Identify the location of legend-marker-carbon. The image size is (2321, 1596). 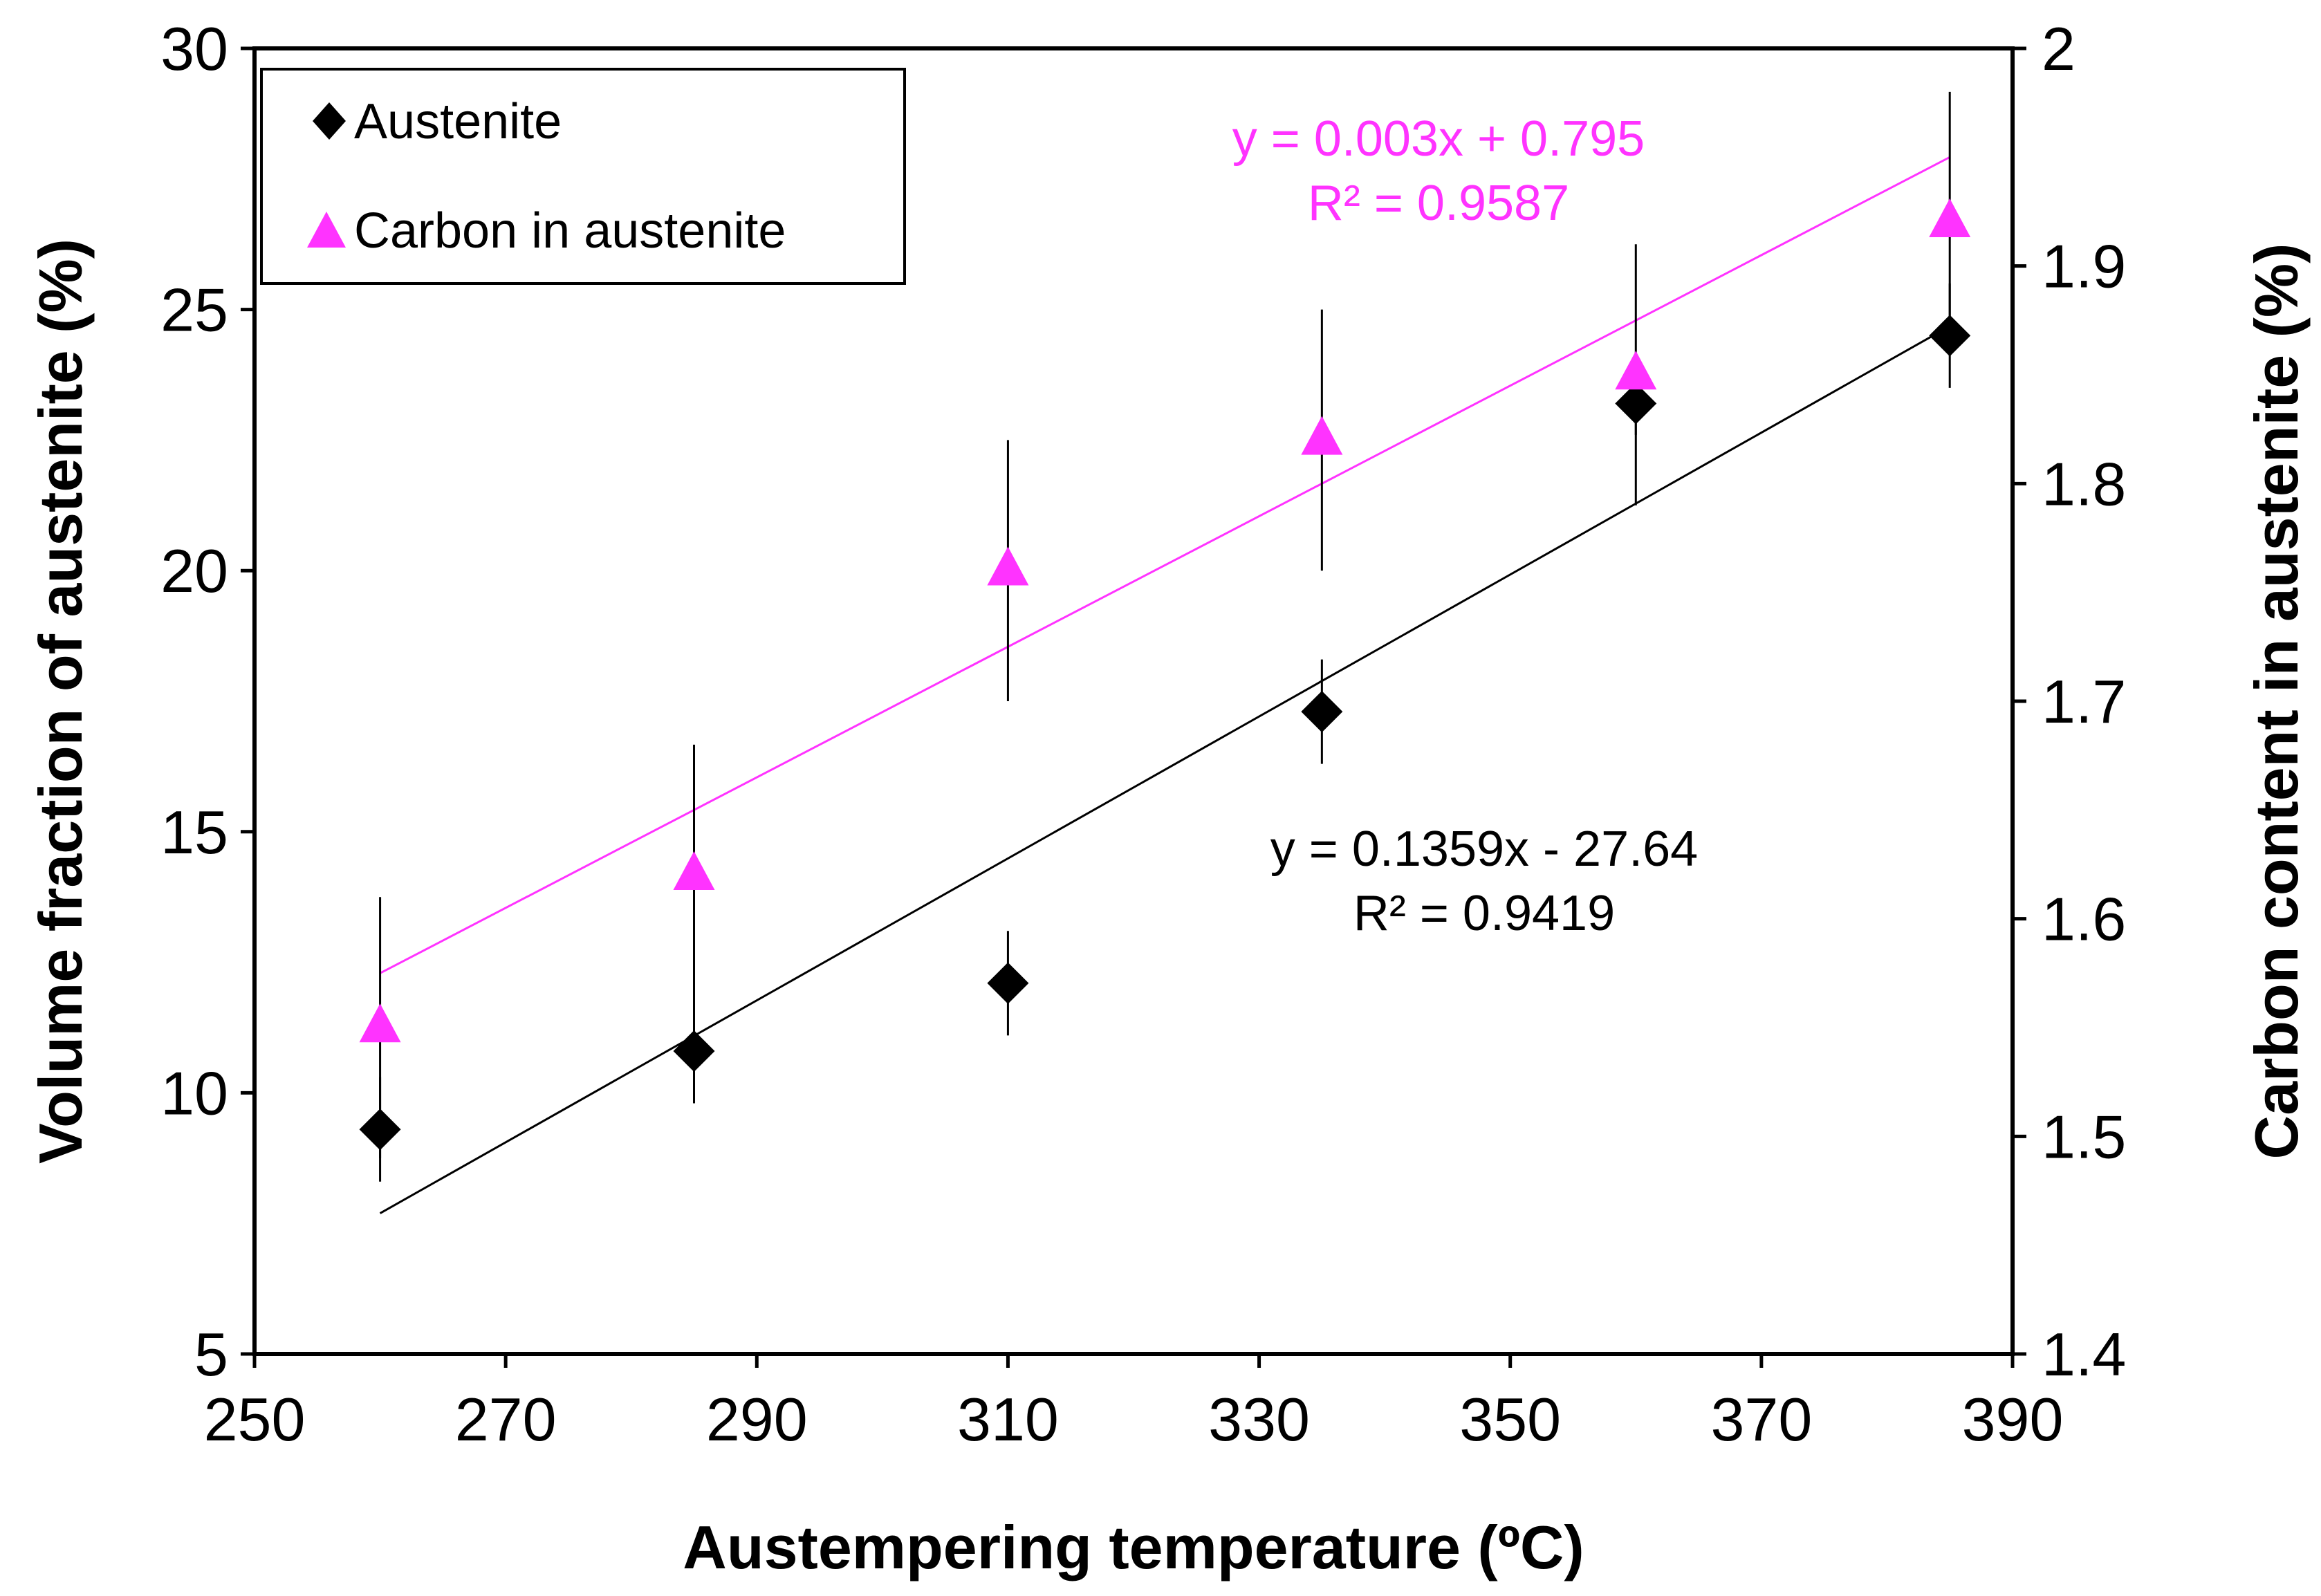
(326, 230).